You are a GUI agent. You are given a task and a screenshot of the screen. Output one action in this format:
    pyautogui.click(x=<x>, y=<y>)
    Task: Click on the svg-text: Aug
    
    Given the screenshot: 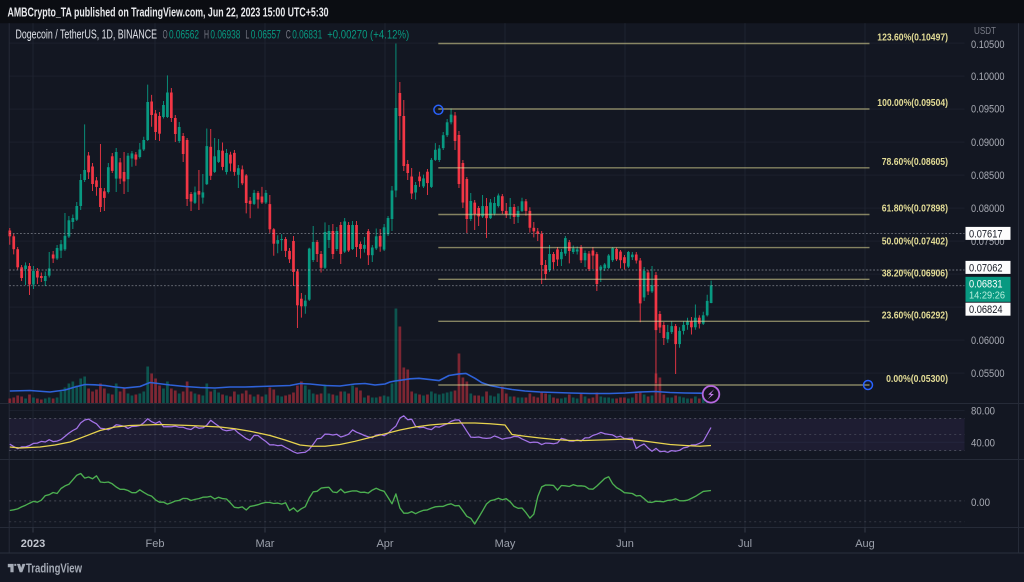 What is the action you would take?
    pyautogui.click(x=865, y=544)
    